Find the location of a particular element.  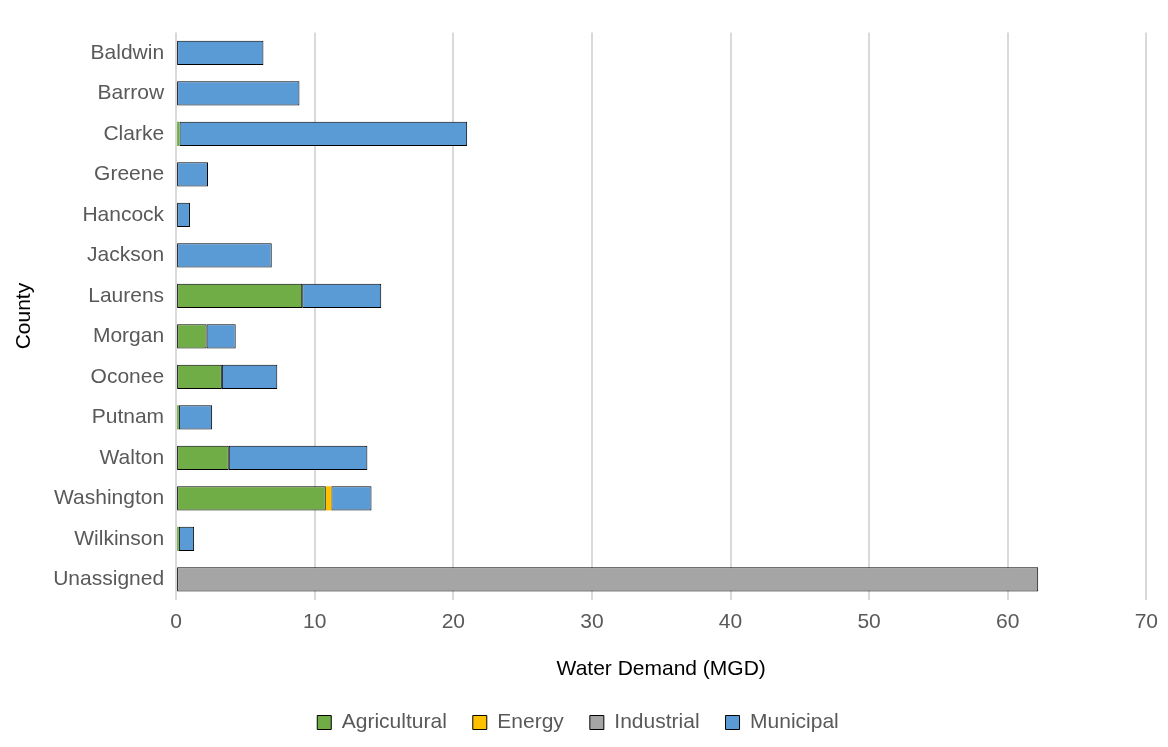

x-axis-title: Water Demand (MGD) is located at coordinates (661, 668).